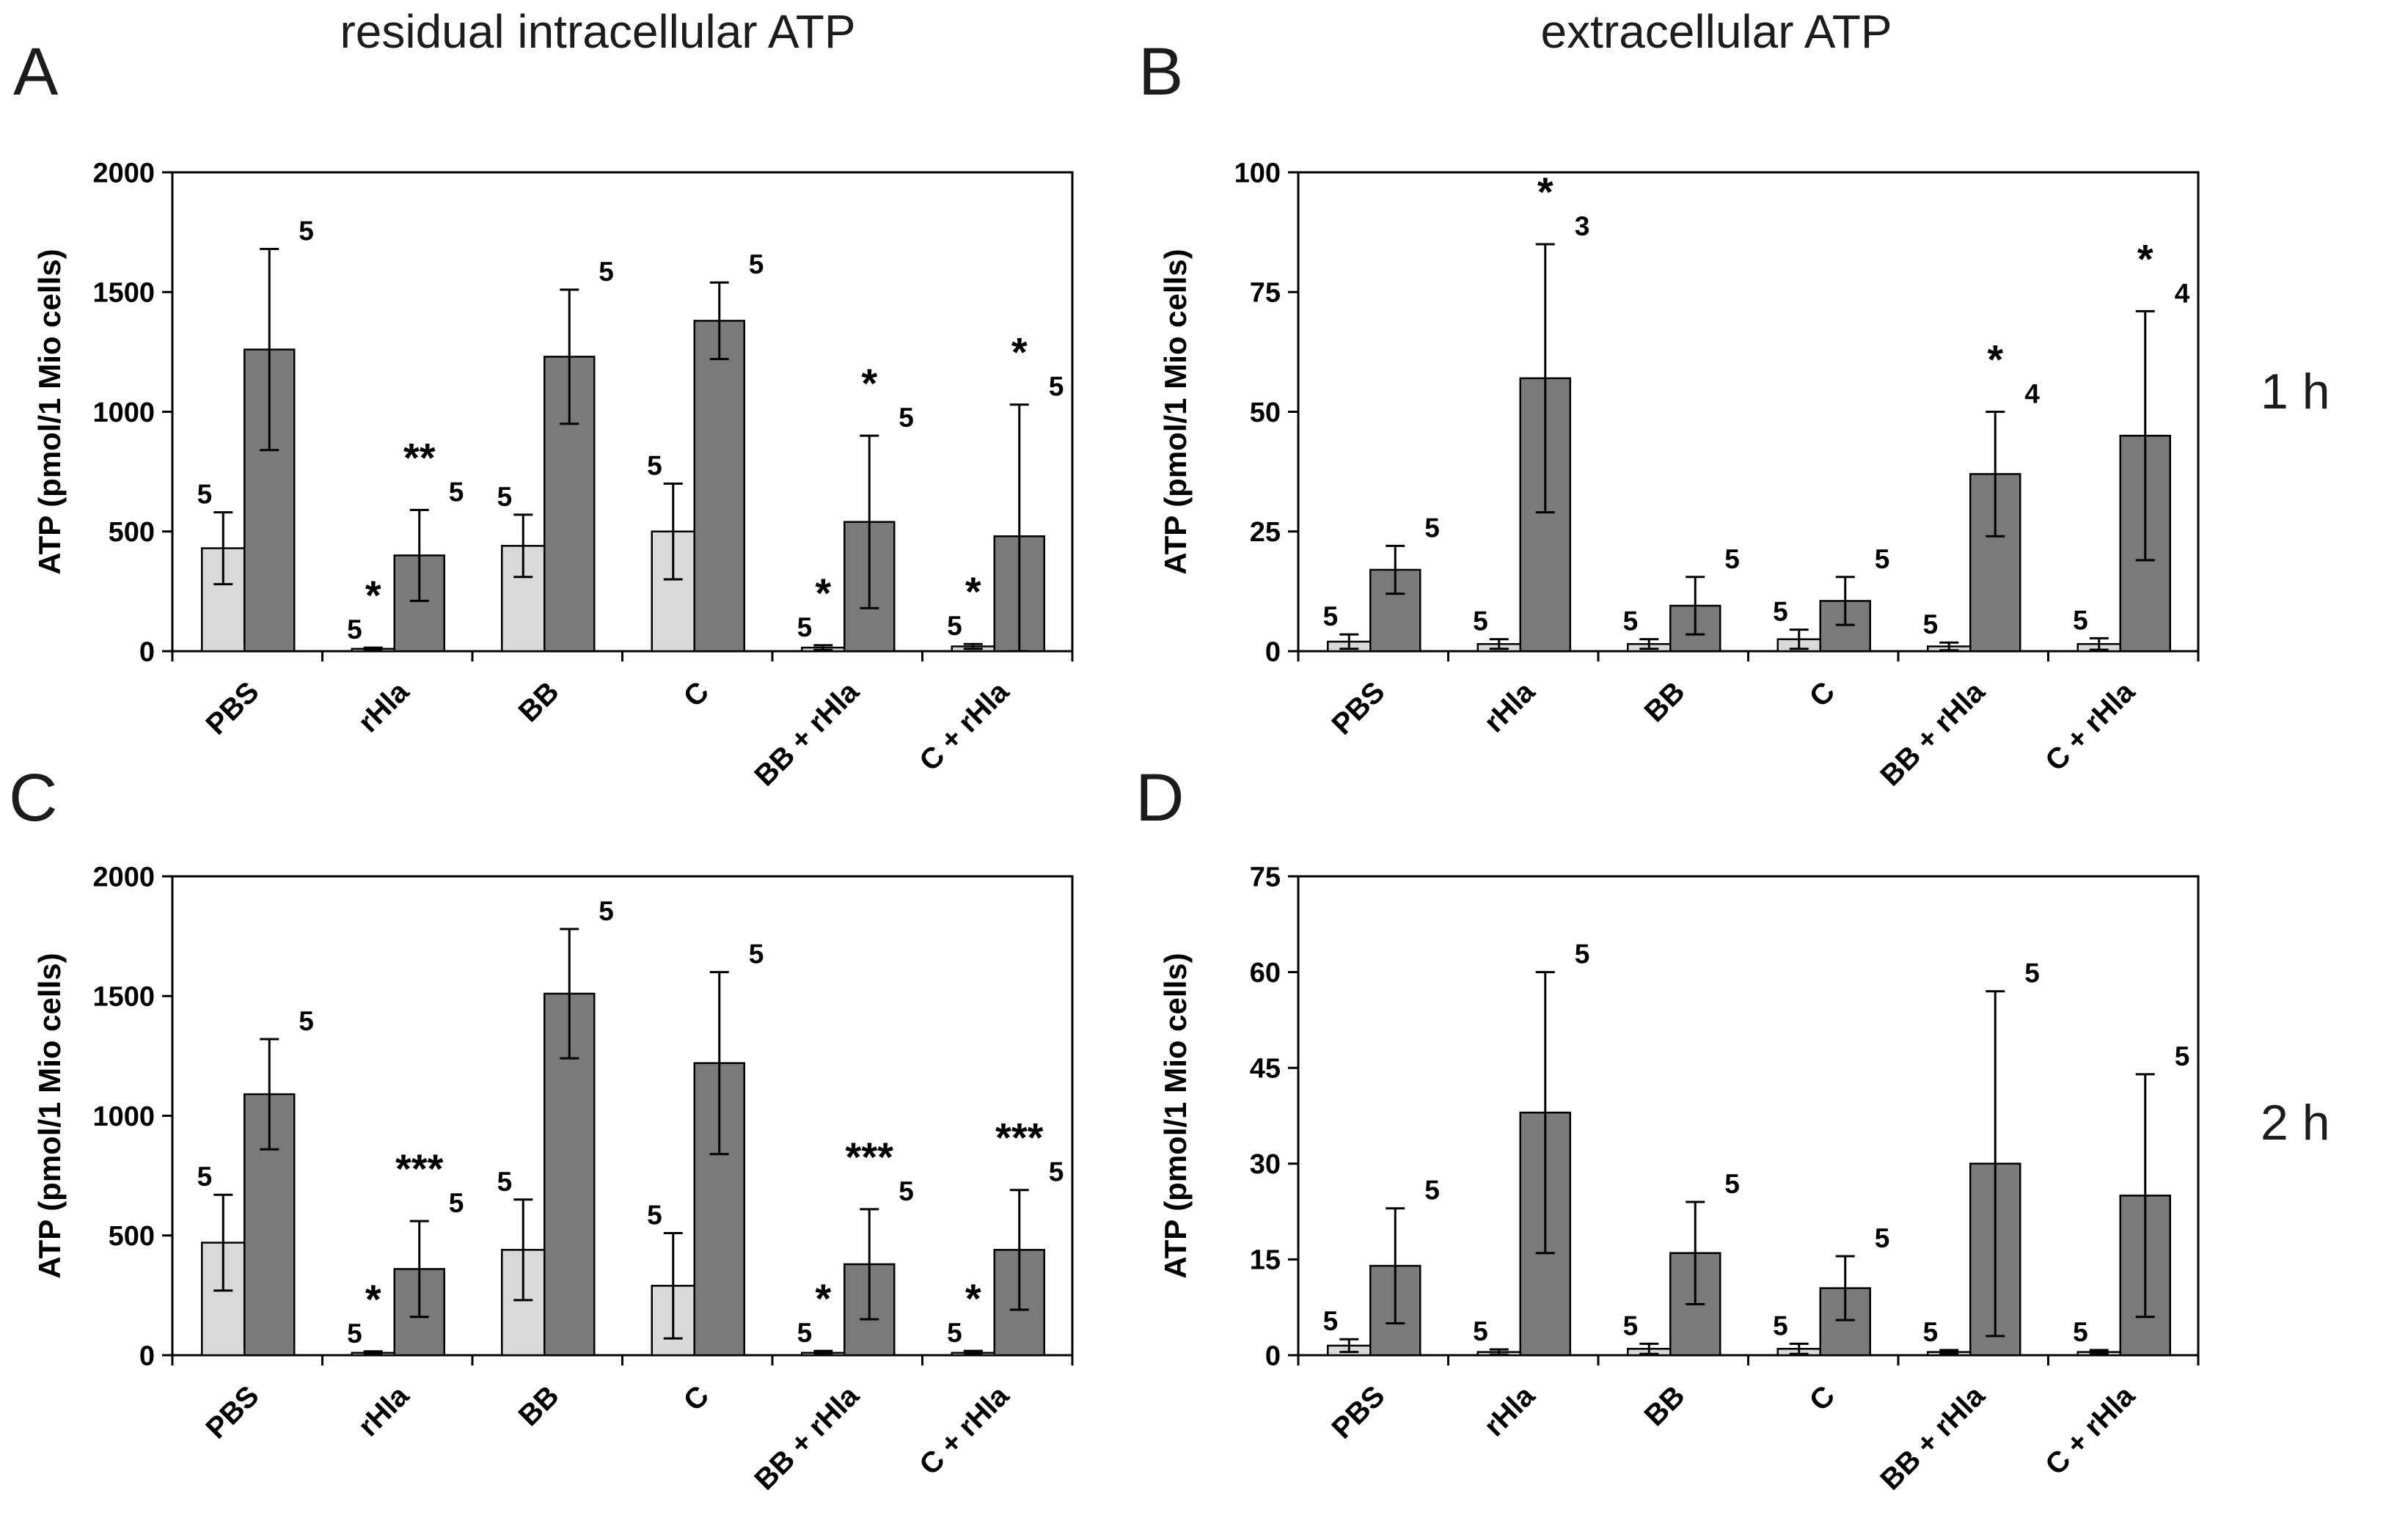 The width and height of the screenshot is (2408, 1529). I want to click on y-tick-label: 100, so click(1258, 173).